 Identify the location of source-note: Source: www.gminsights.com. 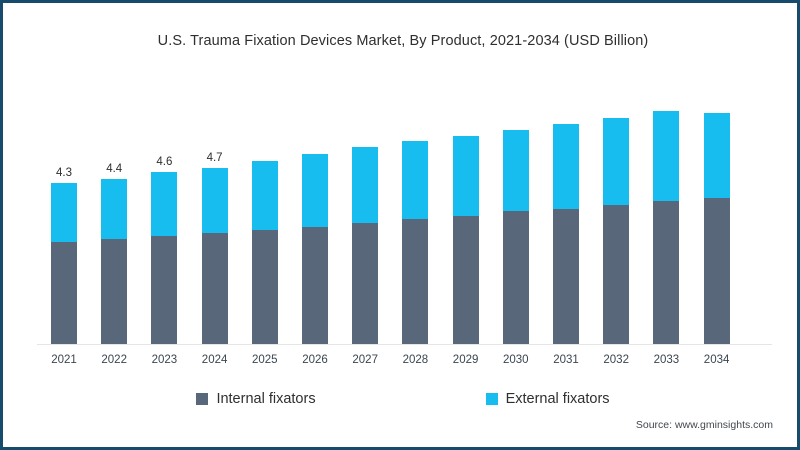
(704, 425).